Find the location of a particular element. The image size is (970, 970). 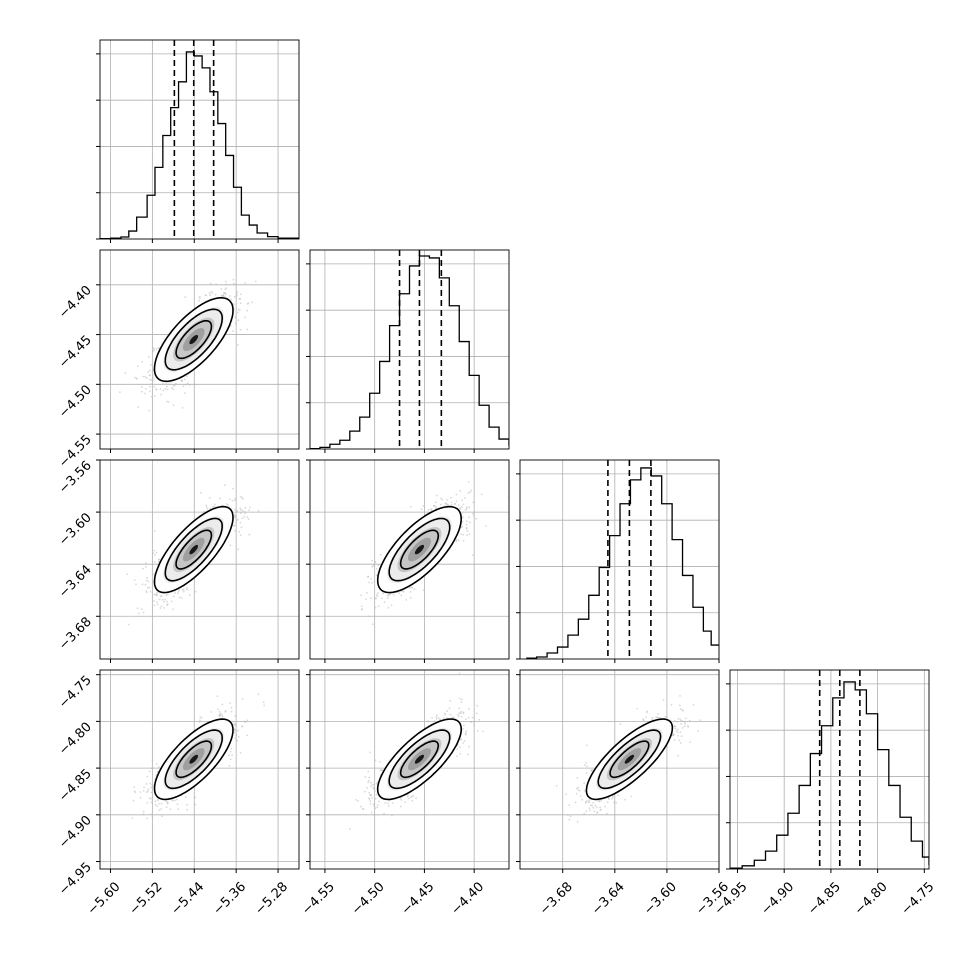

tick-label-x: −5.44 is located at coordinates (188, 898).